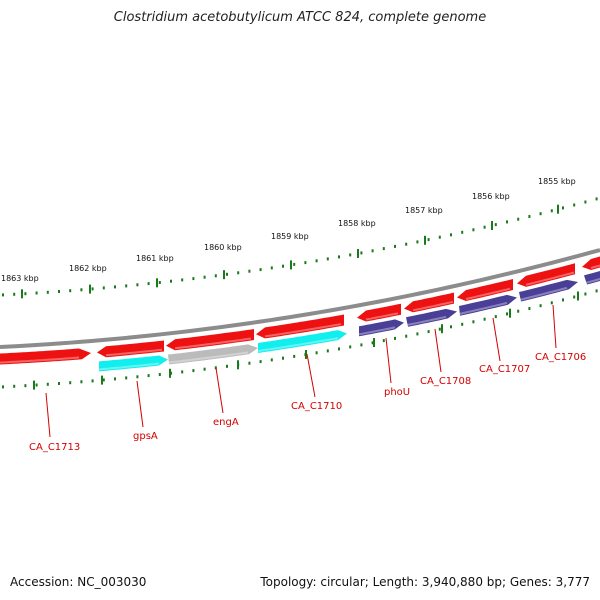  Describe the element at coordinates (54, 447) in the screenshot. I see `gene-label-ca-c1713: CA_C1713` at that location.